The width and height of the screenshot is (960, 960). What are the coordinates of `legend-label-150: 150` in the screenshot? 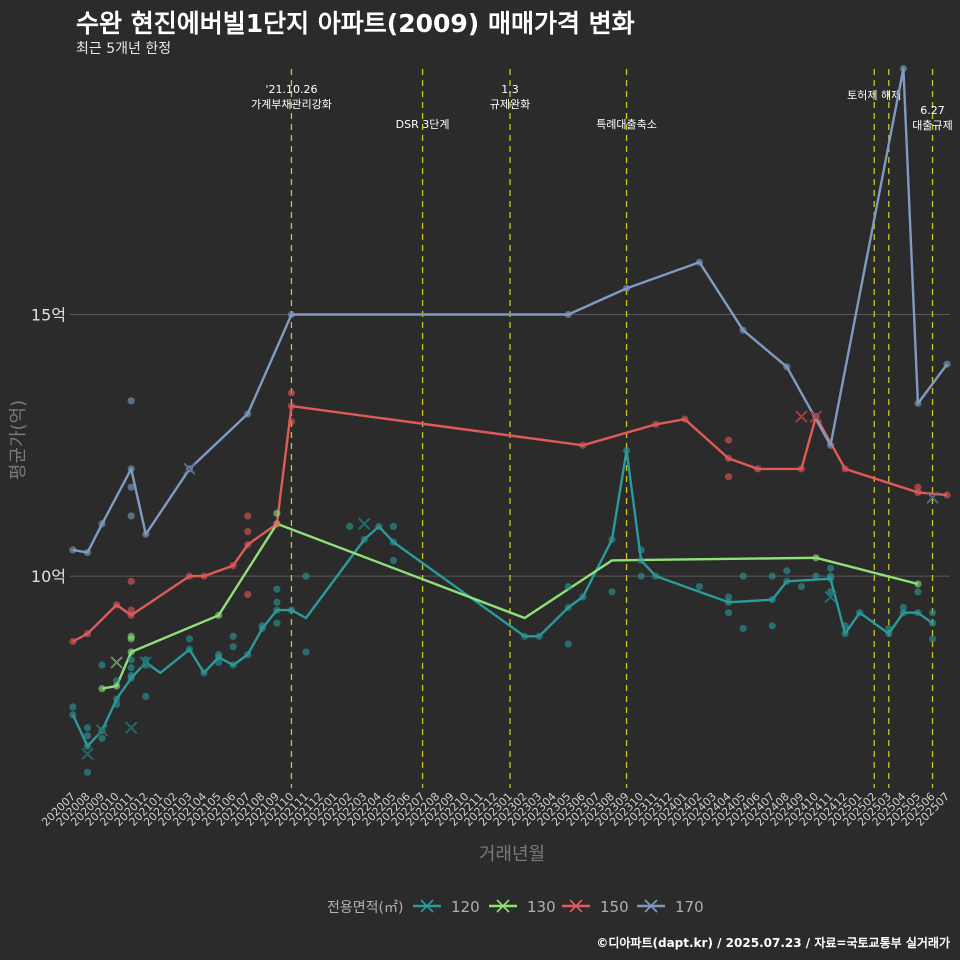 It's located at (614, 907).